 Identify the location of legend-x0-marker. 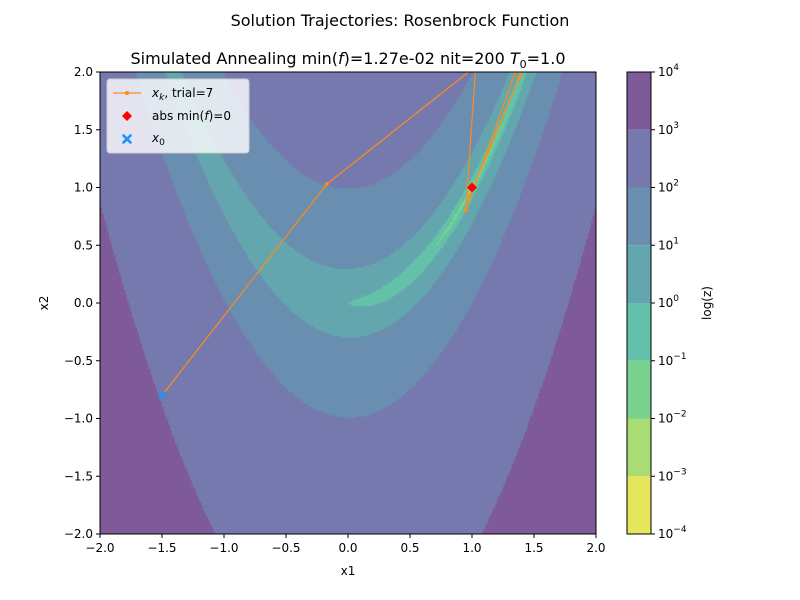
(127, 139).